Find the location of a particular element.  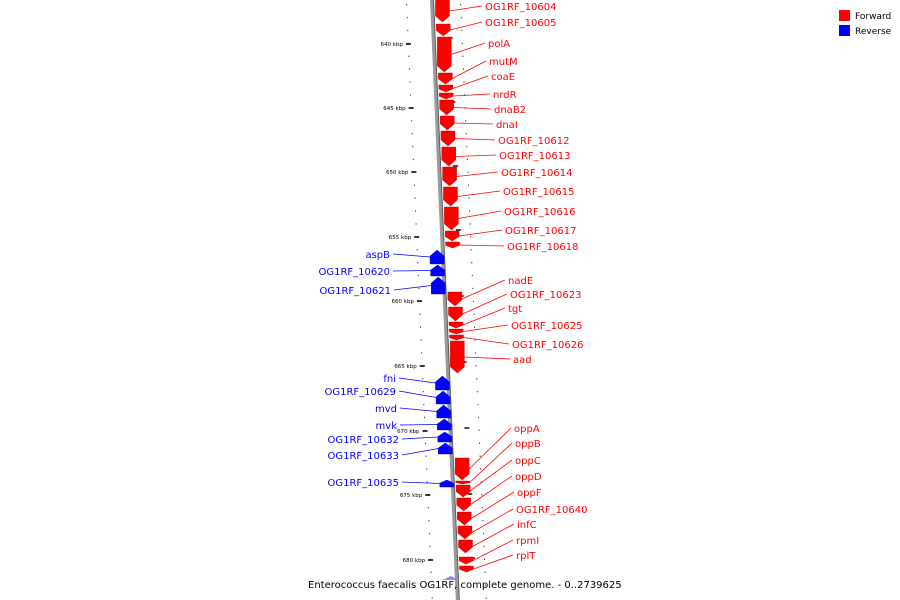

gene-label-oppA: oppA is located at coordinates (527, 429).